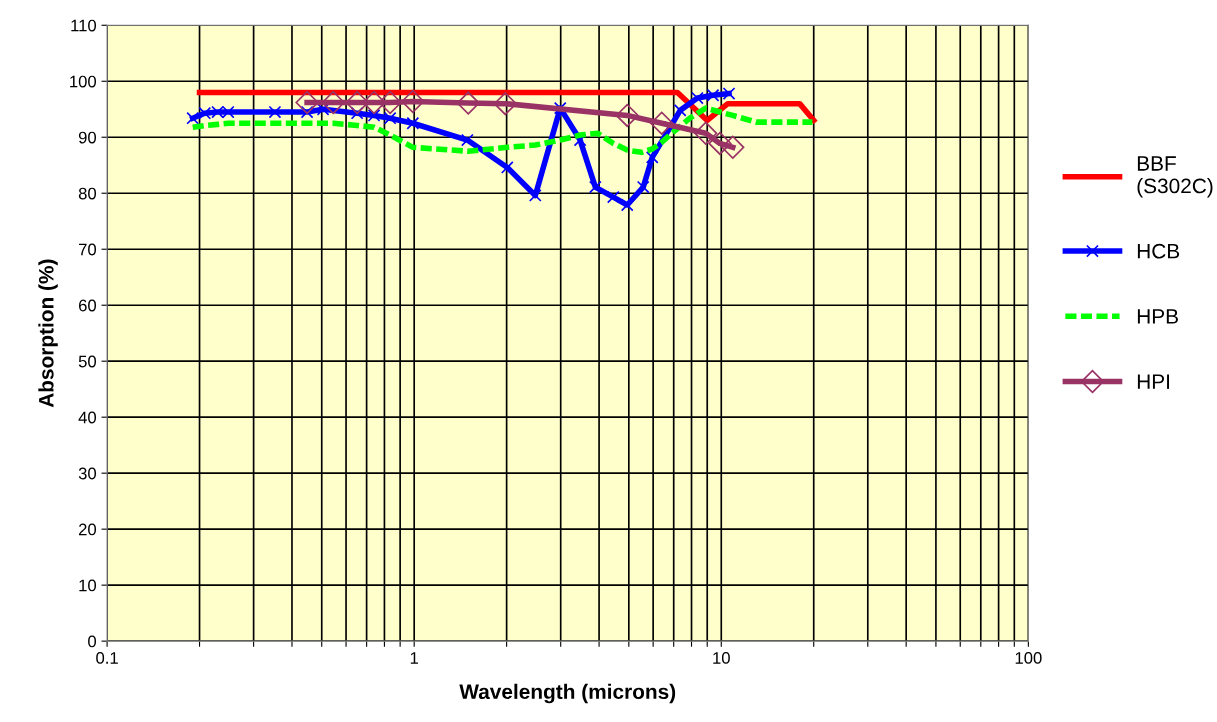 This screenshot has width=1217, height=722. I want to click on x-tick-label: 10, so click(721, 657).